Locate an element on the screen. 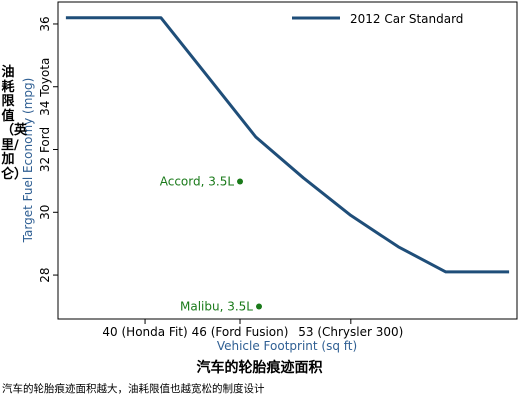 This screenshot has height=404, width=519. y-tick-label: 32 Ford is located at coordinates (45, 149).